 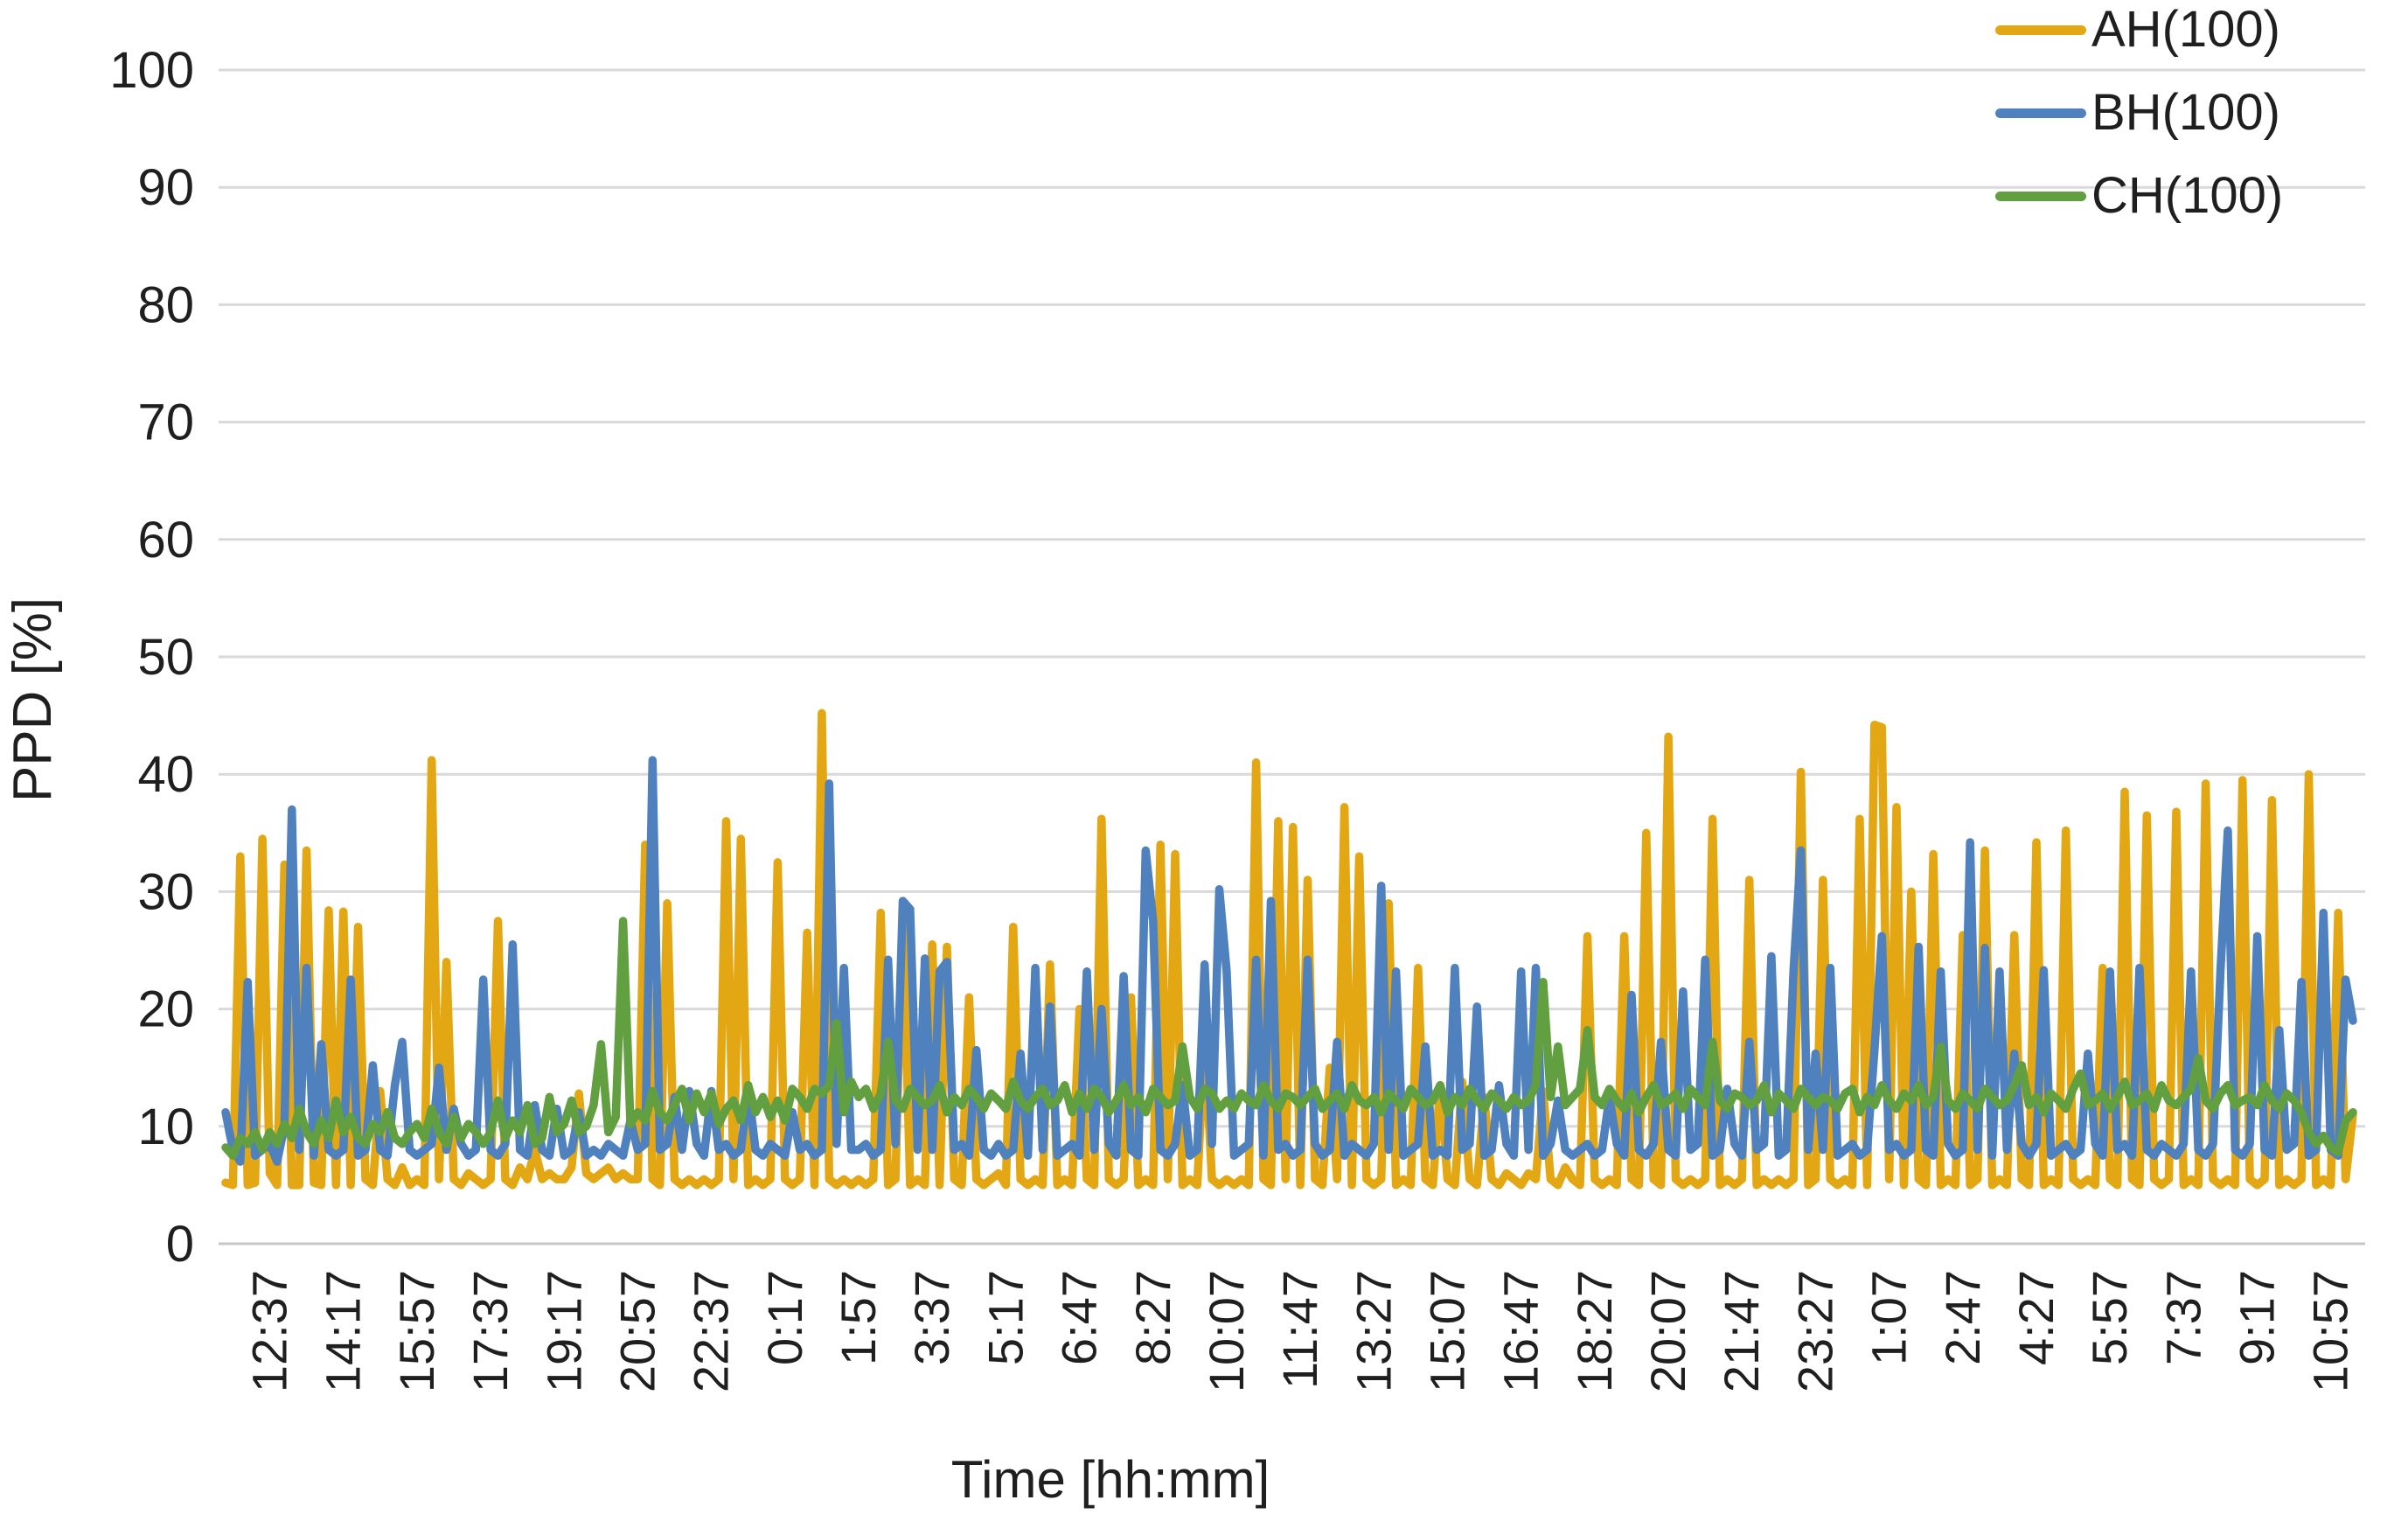 I want to click on x-tick-label-9:17: 9:17, so click(x=2257, y=1317).